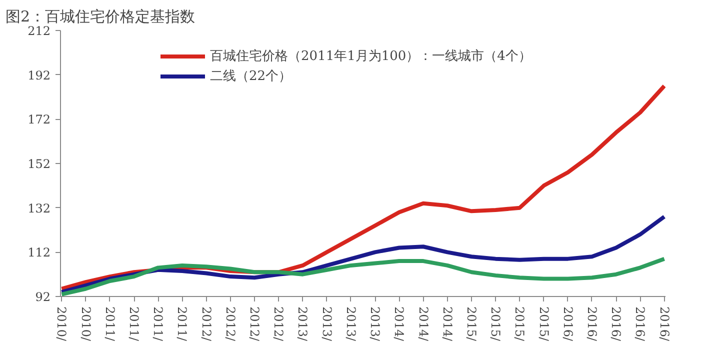 The image size is (720, 346). What do you see at coordinates (39, 208) in the screenshot?
I see `y-tick-label: 132` at bounding box center [39, 208].